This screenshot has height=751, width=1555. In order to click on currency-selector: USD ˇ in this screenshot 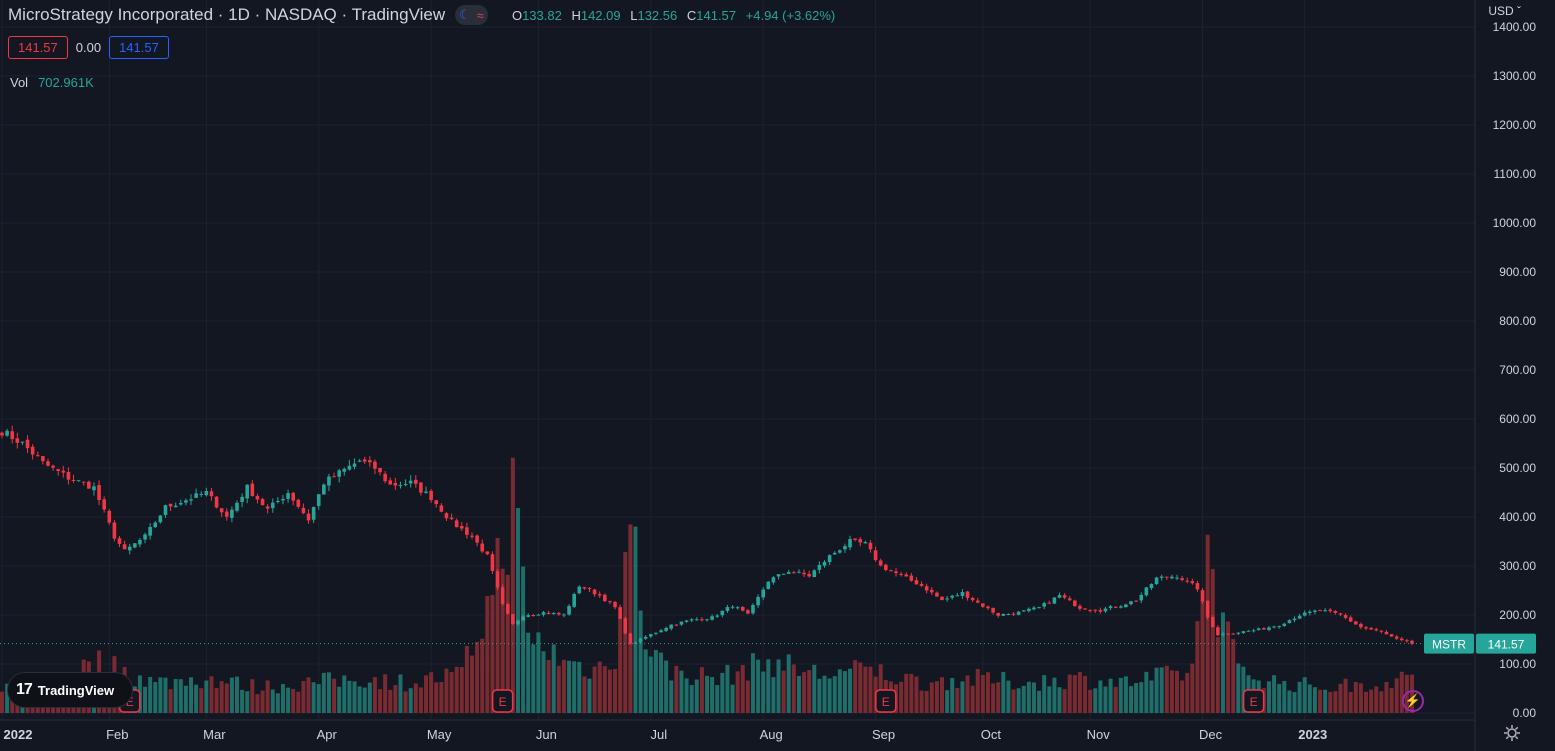, I will do `click(1504, 11)`.